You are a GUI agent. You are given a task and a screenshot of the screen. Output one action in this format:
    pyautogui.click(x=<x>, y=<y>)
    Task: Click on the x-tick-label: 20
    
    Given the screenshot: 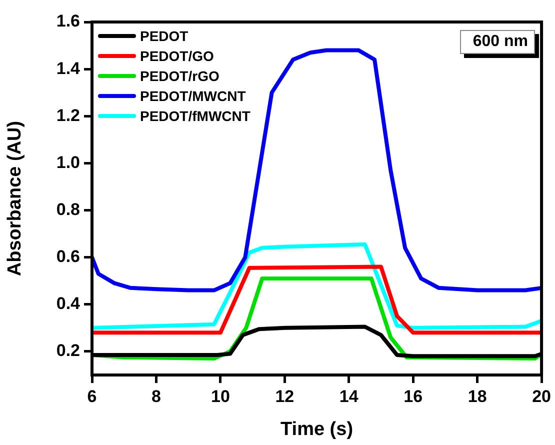 What is the action you would take?
    pyautogui.click(x=542, y=396)
    